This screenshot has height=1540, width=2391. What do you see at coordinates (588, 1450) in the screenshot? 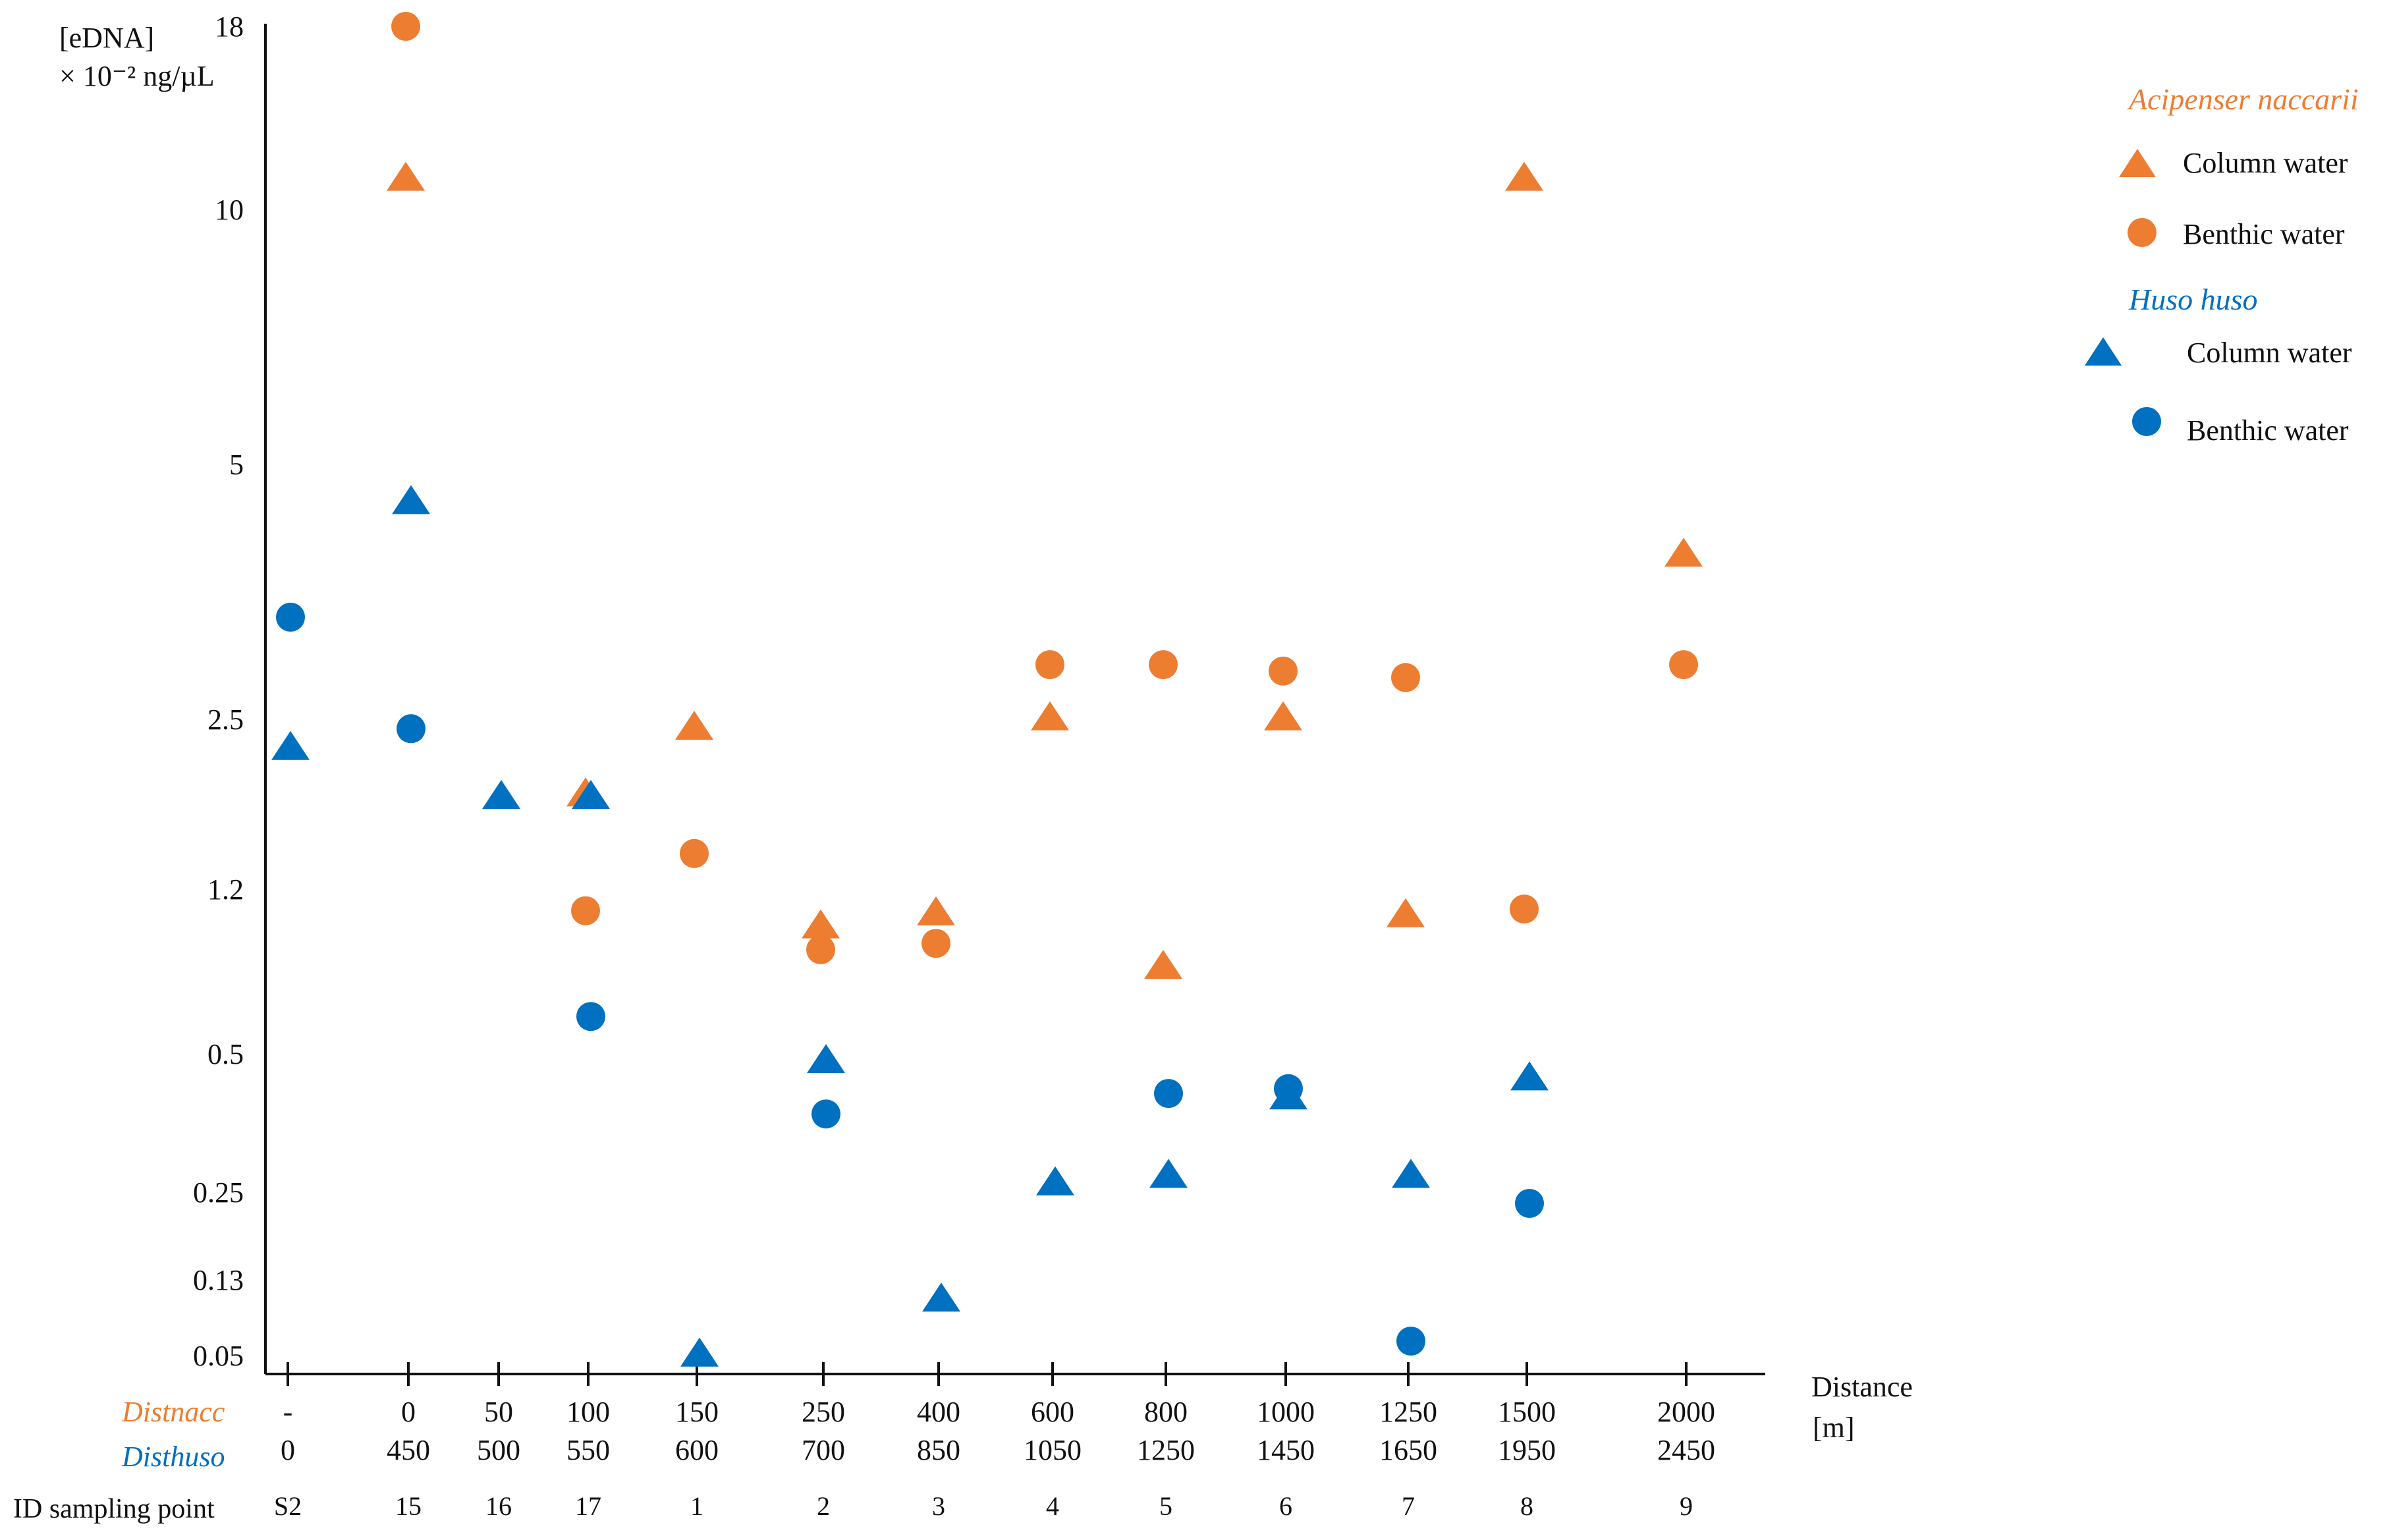
I see `x-tick-label-disthuso: 550` at bounding box center [588, 1450].